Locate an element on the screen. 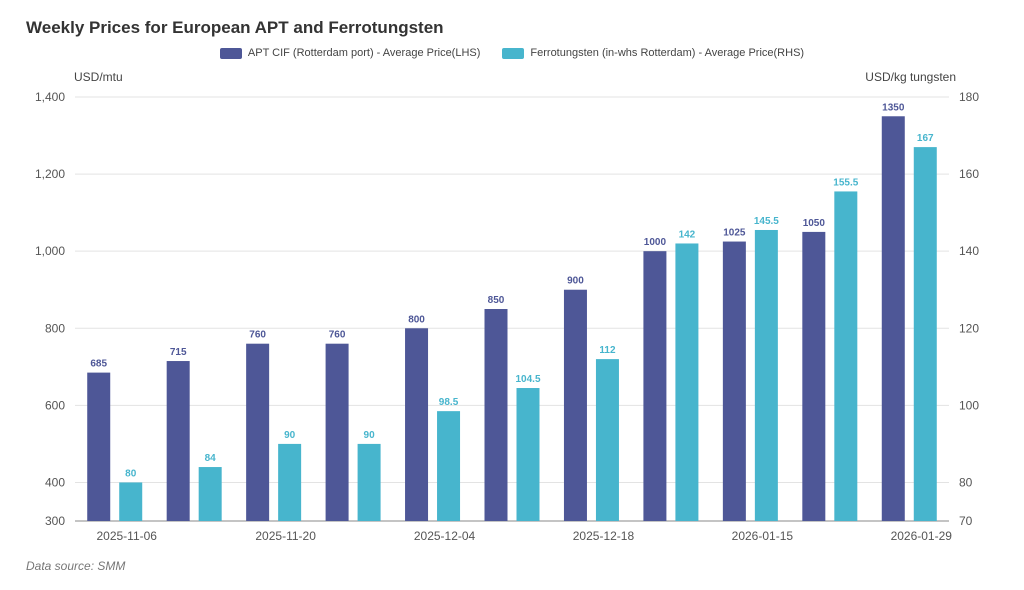 This screenshot has width=1024, height=590. data-label-ferrotungsten: 145.5 is located at coordinates (766, 221).